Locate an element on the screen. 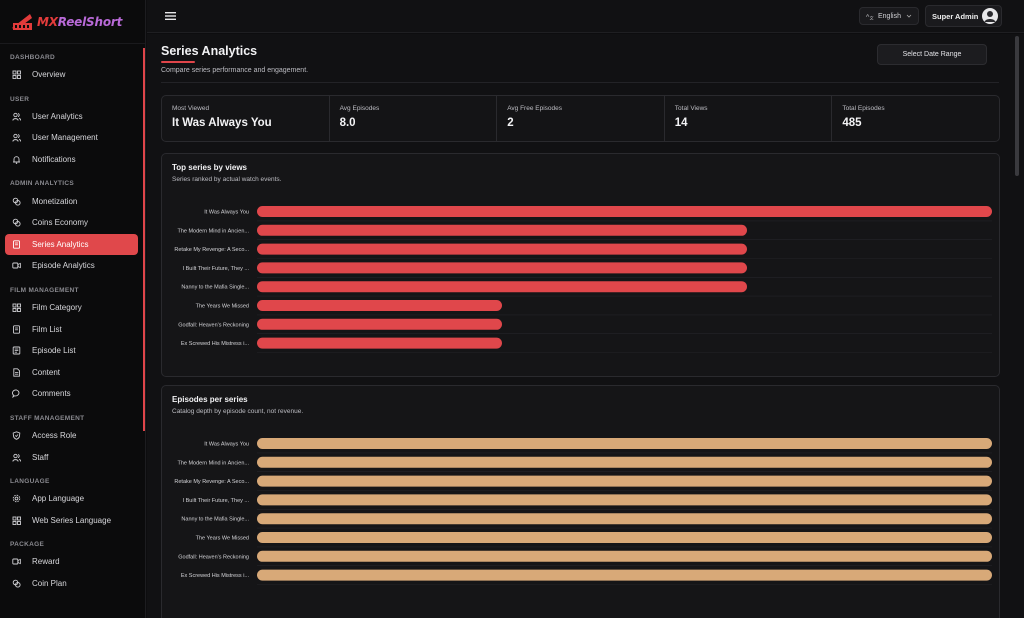 The image size is (1024, 618). topbar: A 文 English Super Admin is located at coordinates (585, 16).